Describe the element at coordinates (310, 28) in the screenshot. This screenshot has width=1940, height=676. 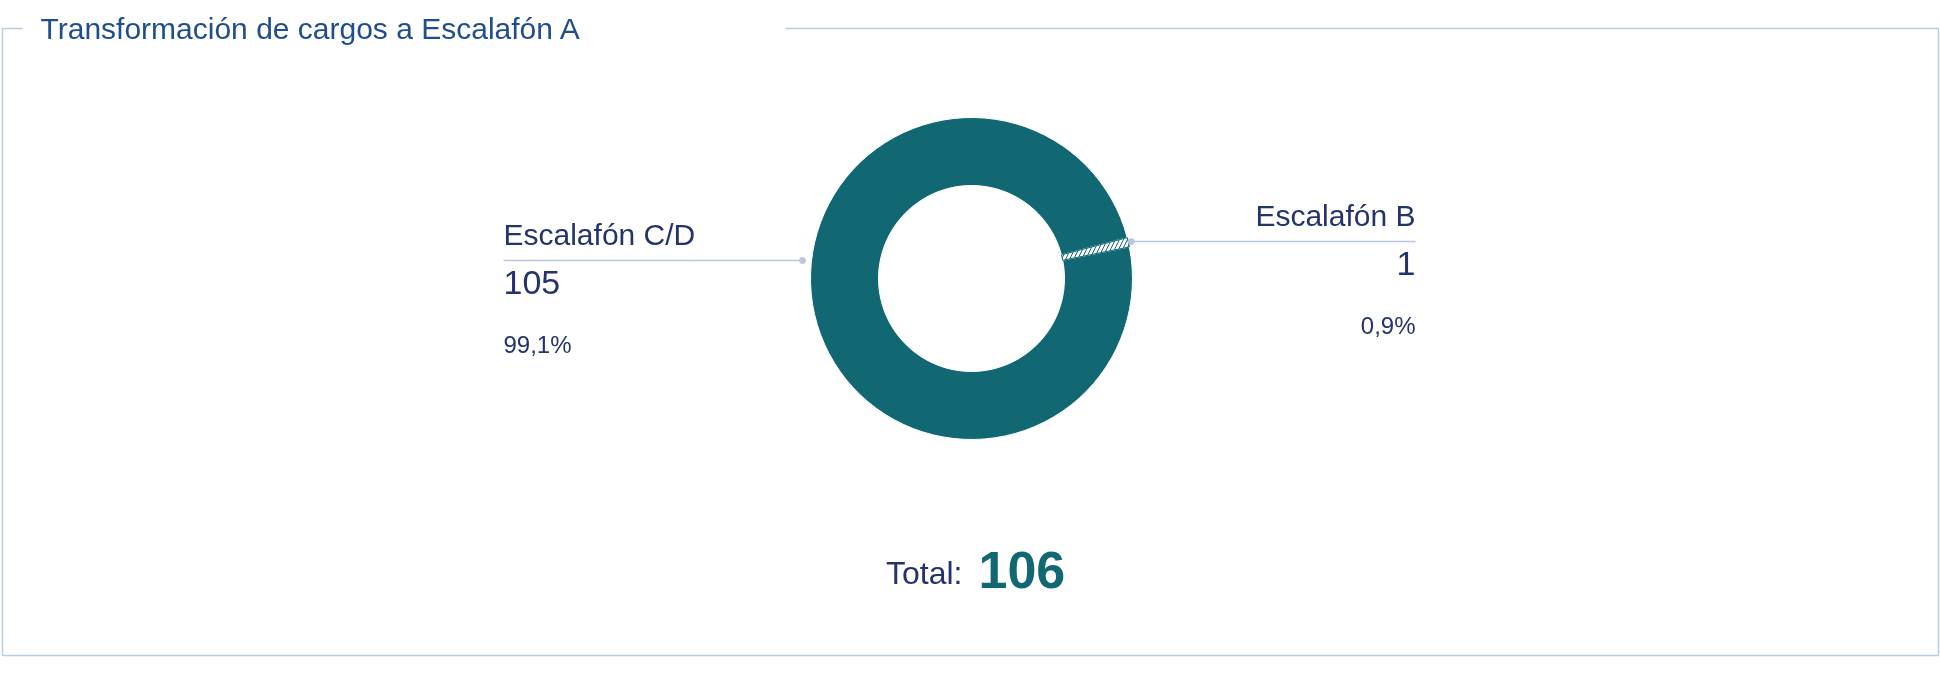
I see `chart-title: Transformación de cargos a Escalafón A` at that location.